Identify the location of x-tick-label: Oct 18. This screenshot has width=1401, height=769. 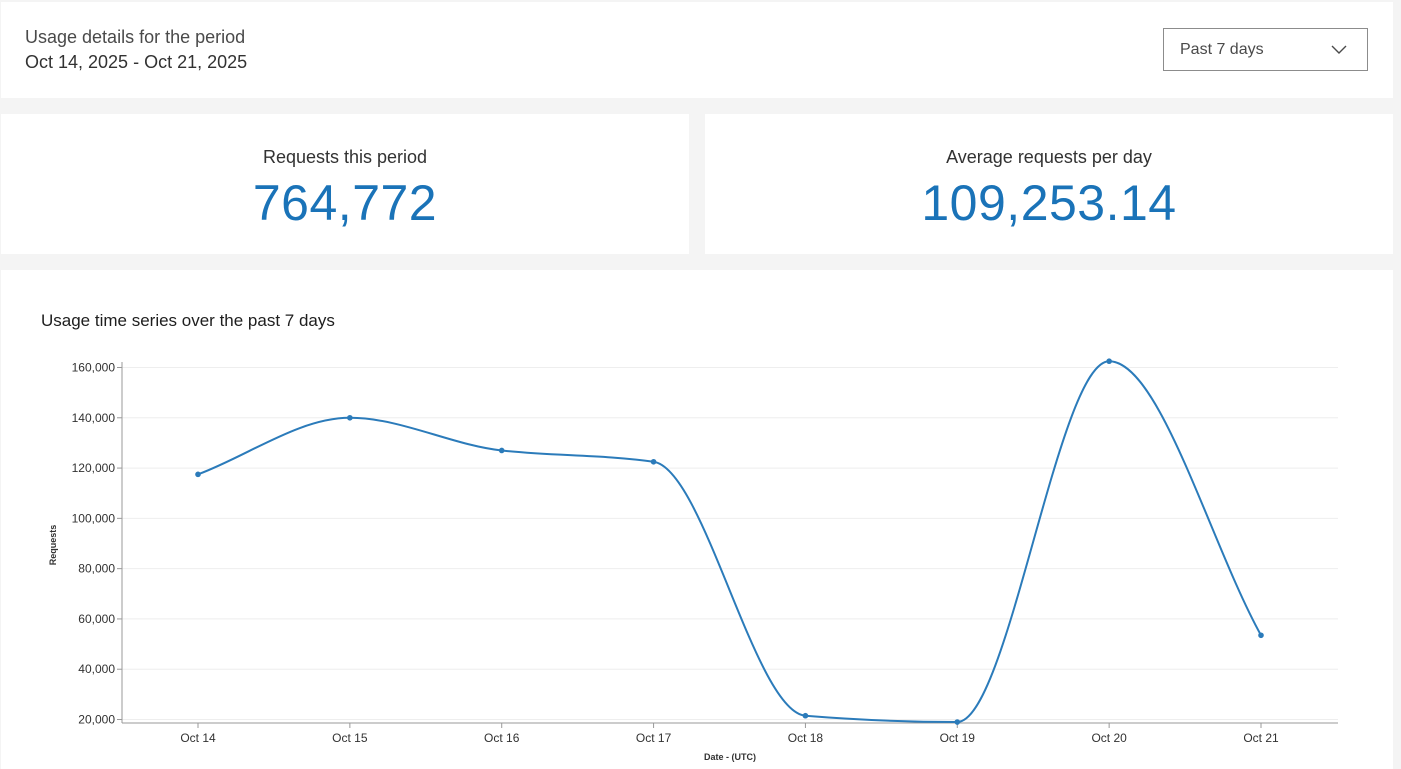
(806, 738).